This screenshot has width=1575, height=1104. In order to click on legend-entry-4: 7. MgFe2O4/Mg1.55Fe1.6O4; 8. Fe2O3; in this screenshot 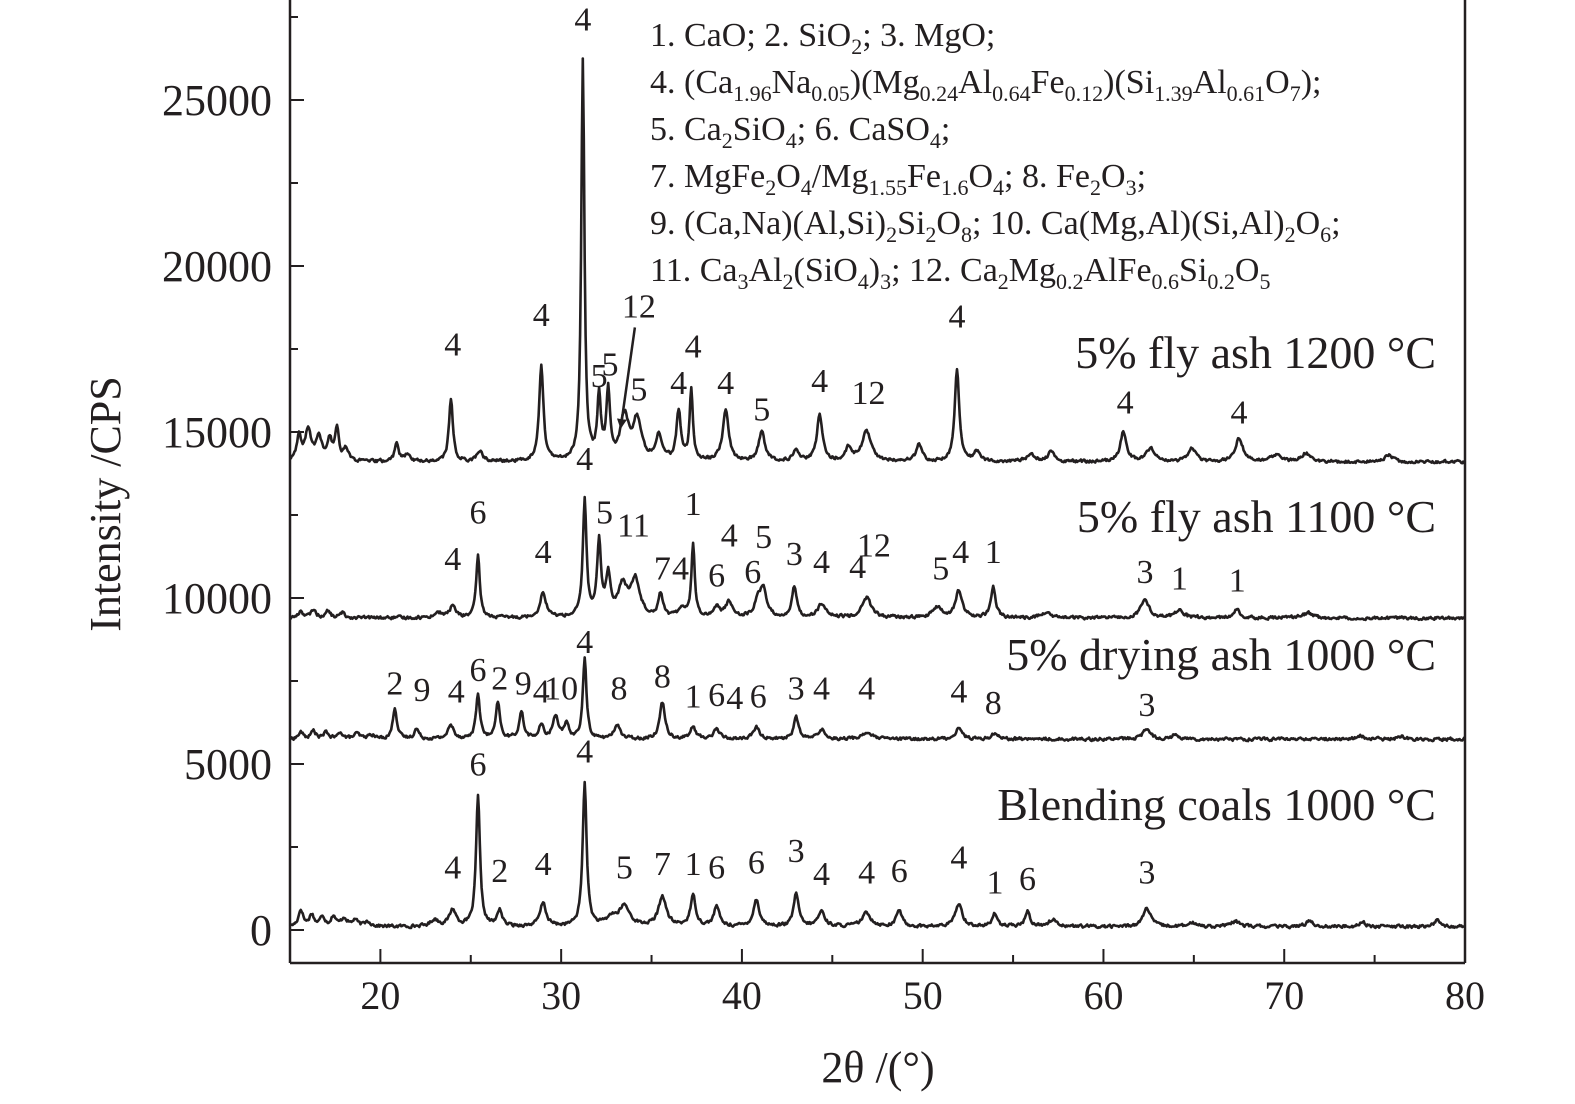, I will do `click(898, 179)`.